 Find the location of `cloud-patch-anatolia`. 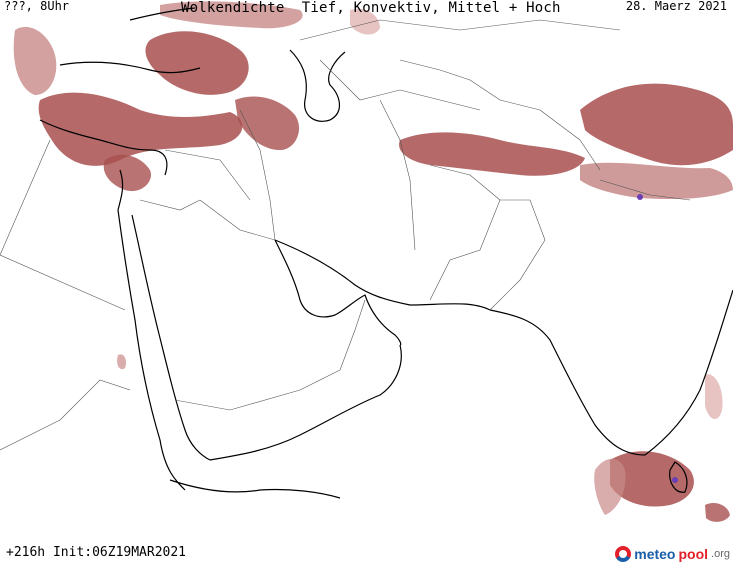

cloud-patch-anatolia is located at coordinates (140, 129).